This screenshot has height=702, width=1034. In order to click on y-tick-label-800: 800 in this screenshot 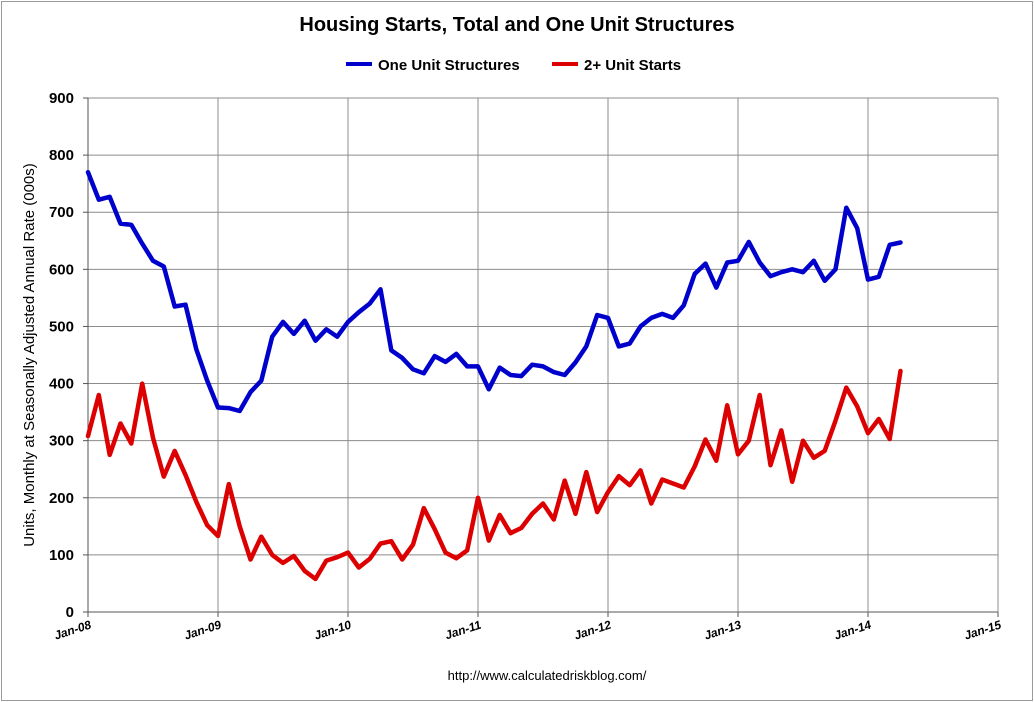, I will do `click(61, 155)`.